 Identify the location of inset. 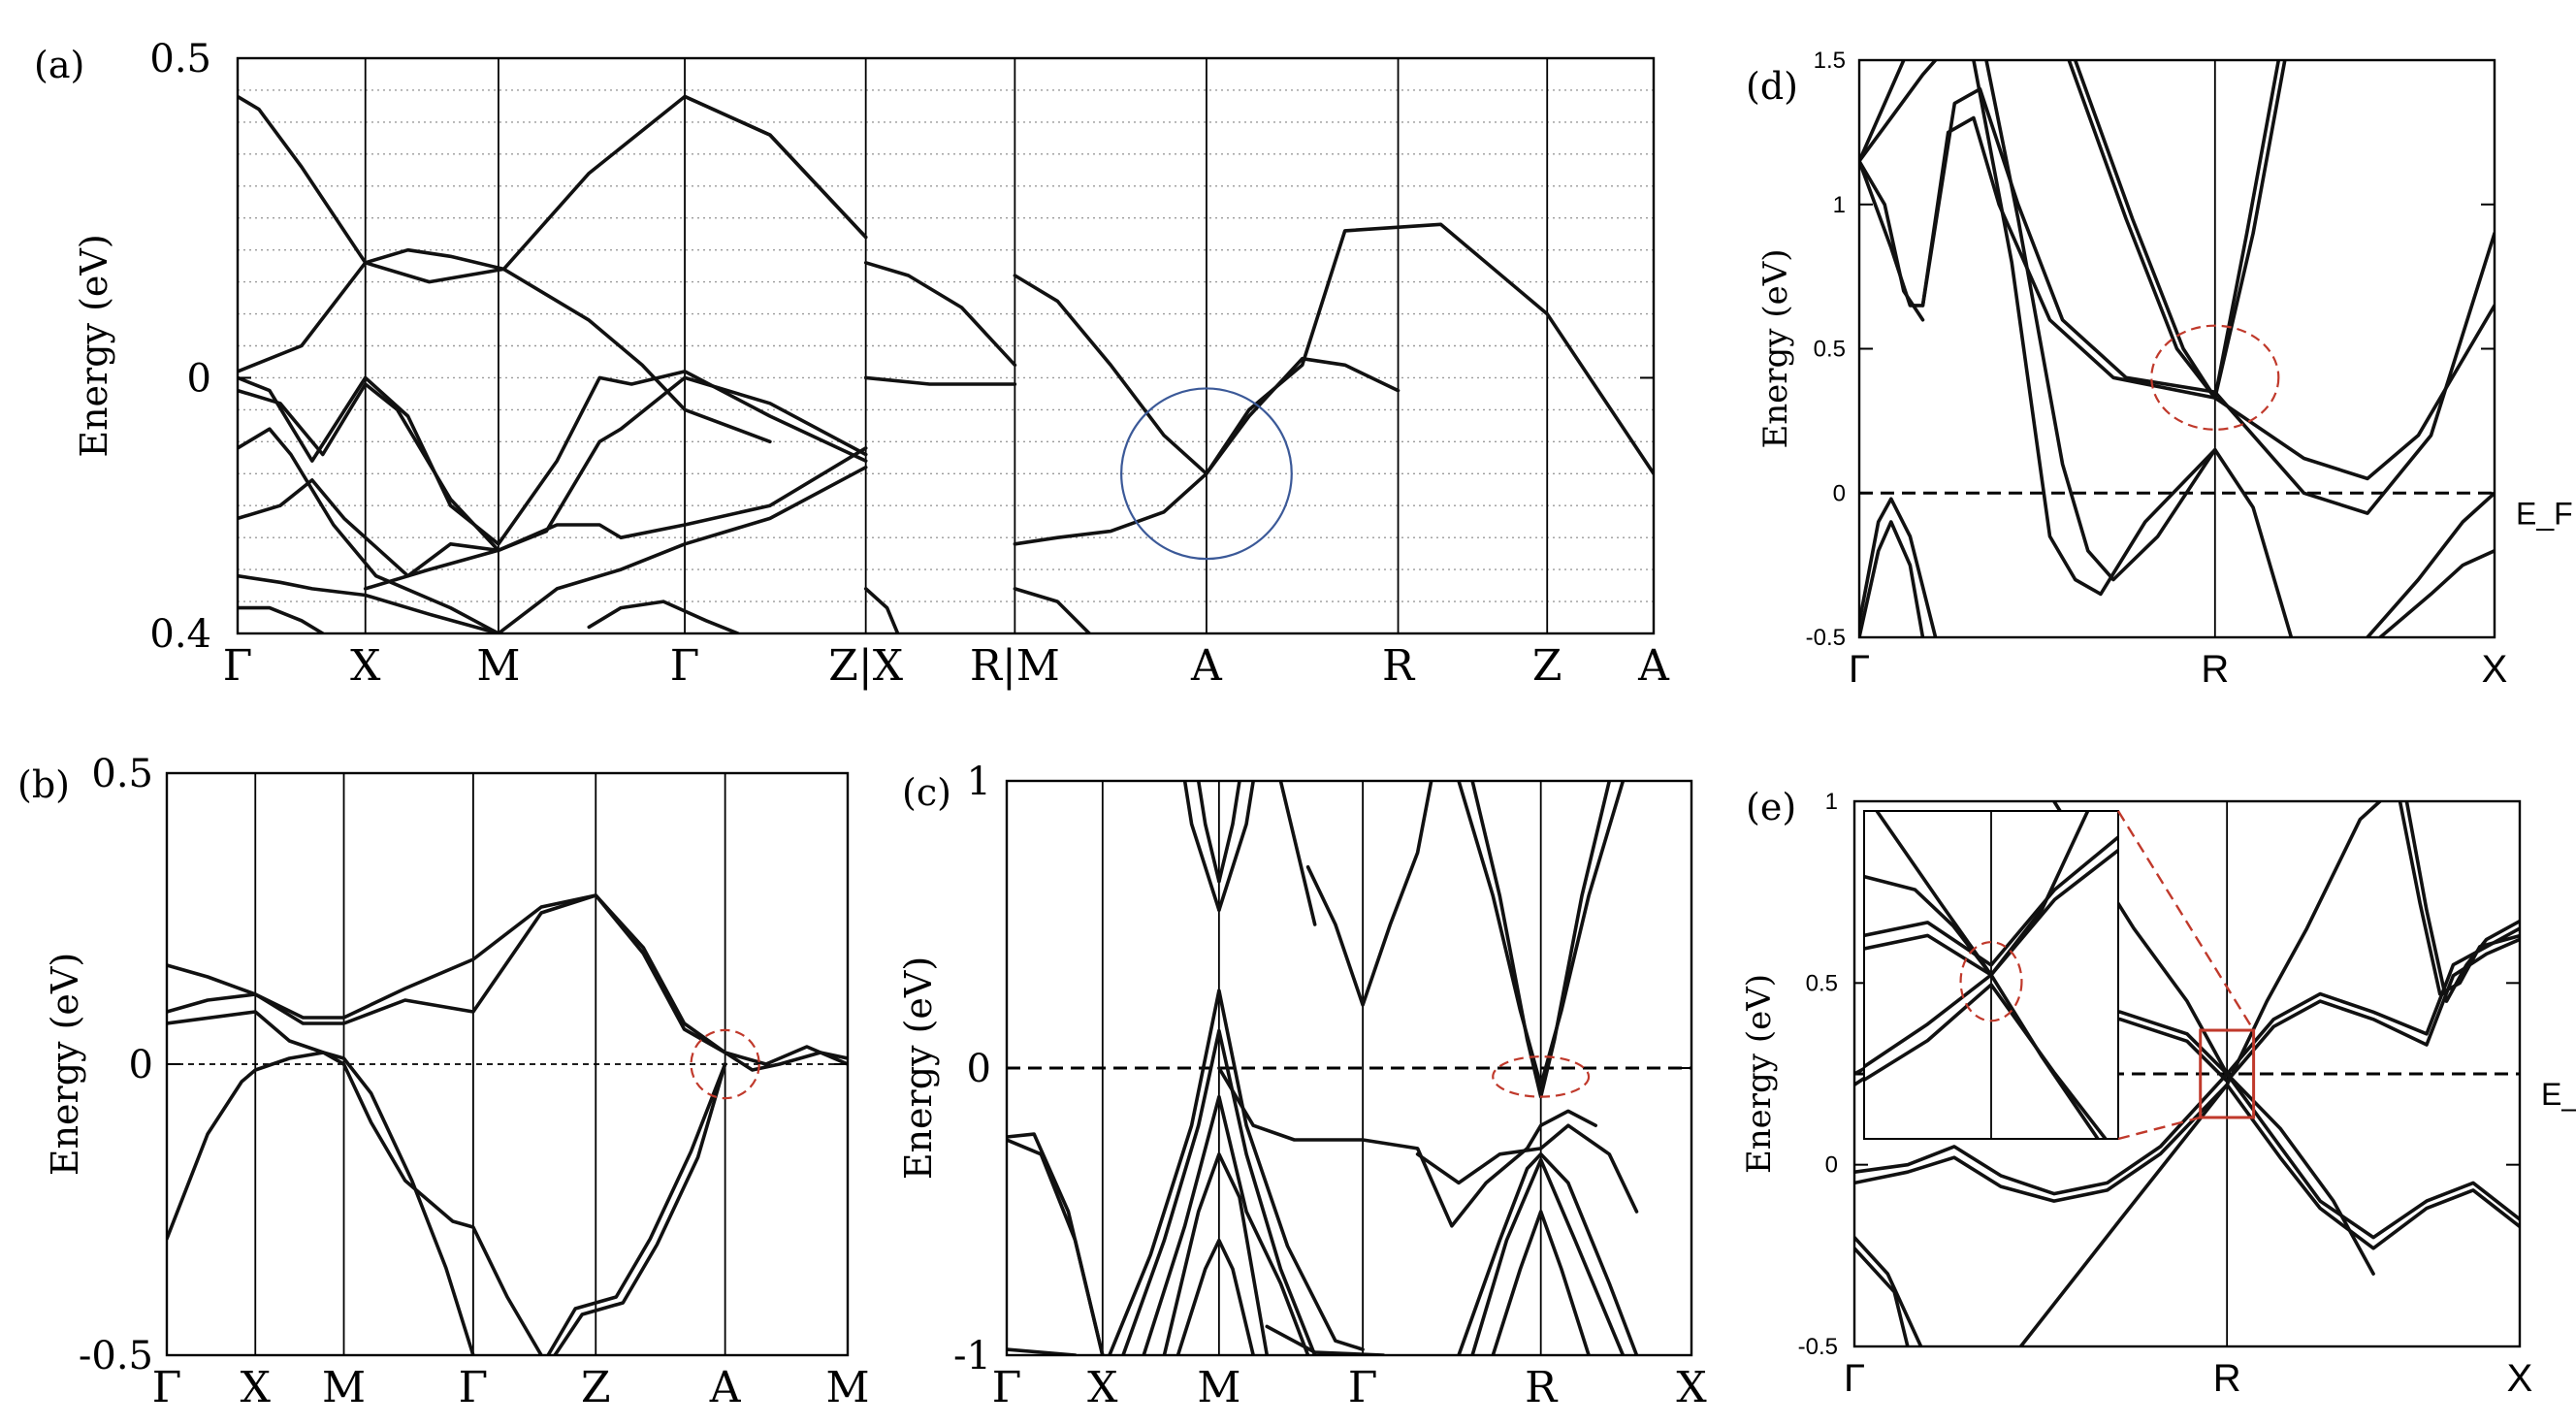
(2059, 975).